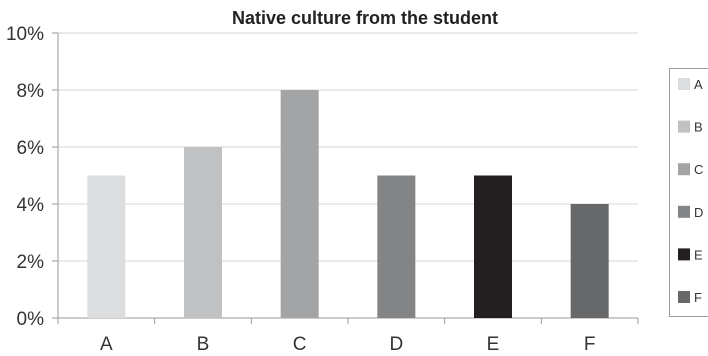  I want to click on bar-d, so click(396, 246).